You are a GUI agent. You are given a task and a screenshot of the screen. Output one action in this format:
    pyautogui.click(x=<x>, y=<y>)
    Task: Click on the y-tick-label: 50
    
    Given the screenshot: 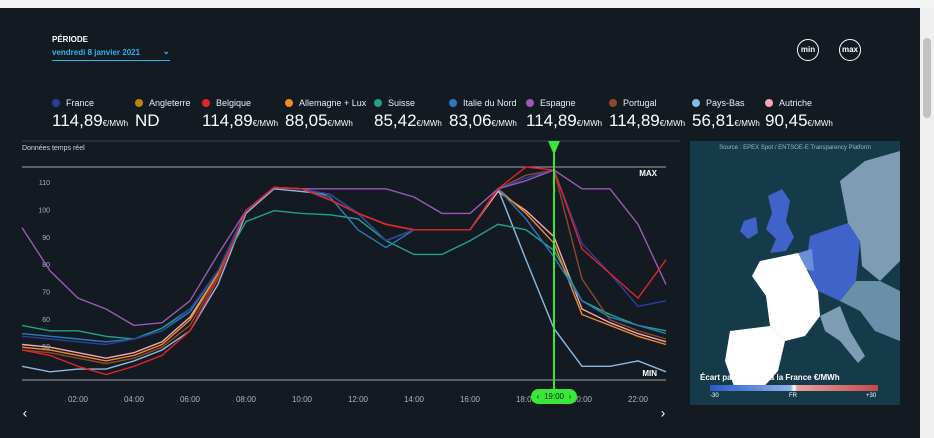 What is the action you would take?
    pyautogui.click(x=46, y=347)
    